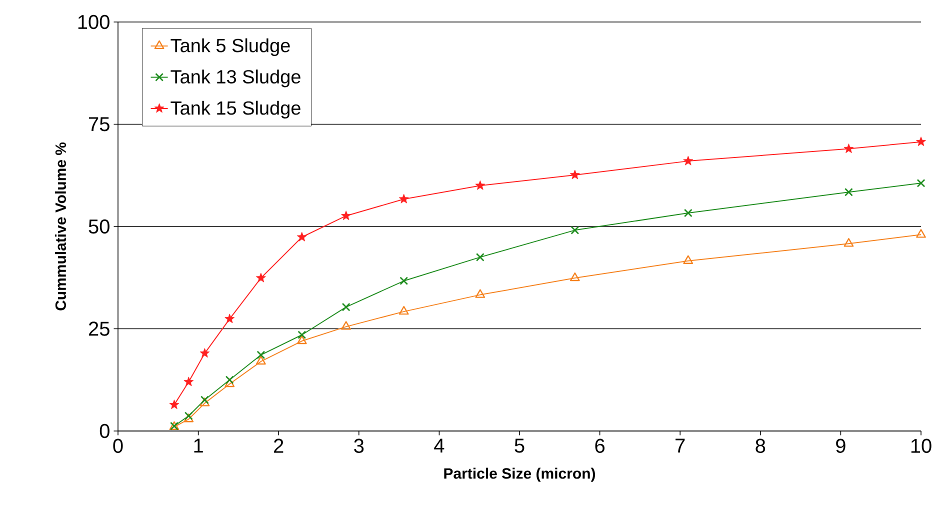  Describe the element at coordinates (235, 109) in the screenshot. I see `legend-label: Tank 15 Sludge` at that location.